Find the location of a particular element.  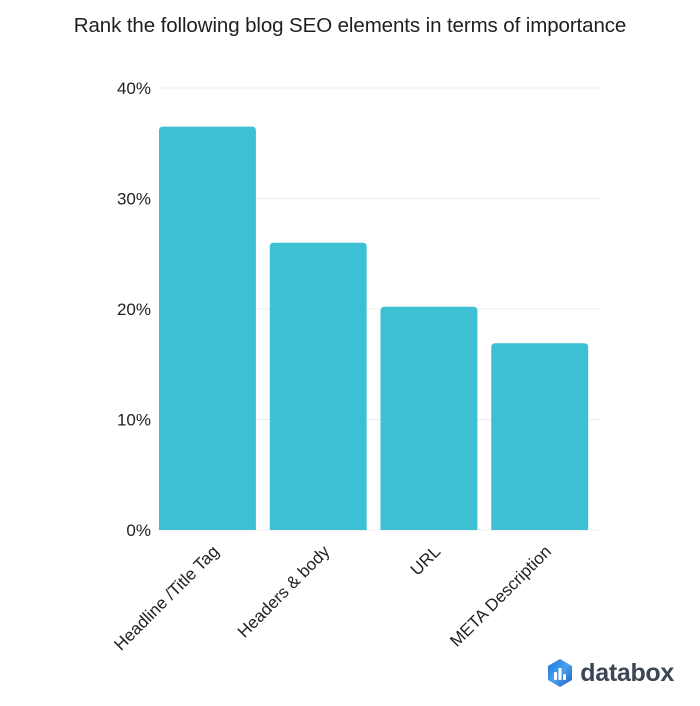

y-tick-label: 10% is located at coordinates (134, 420).